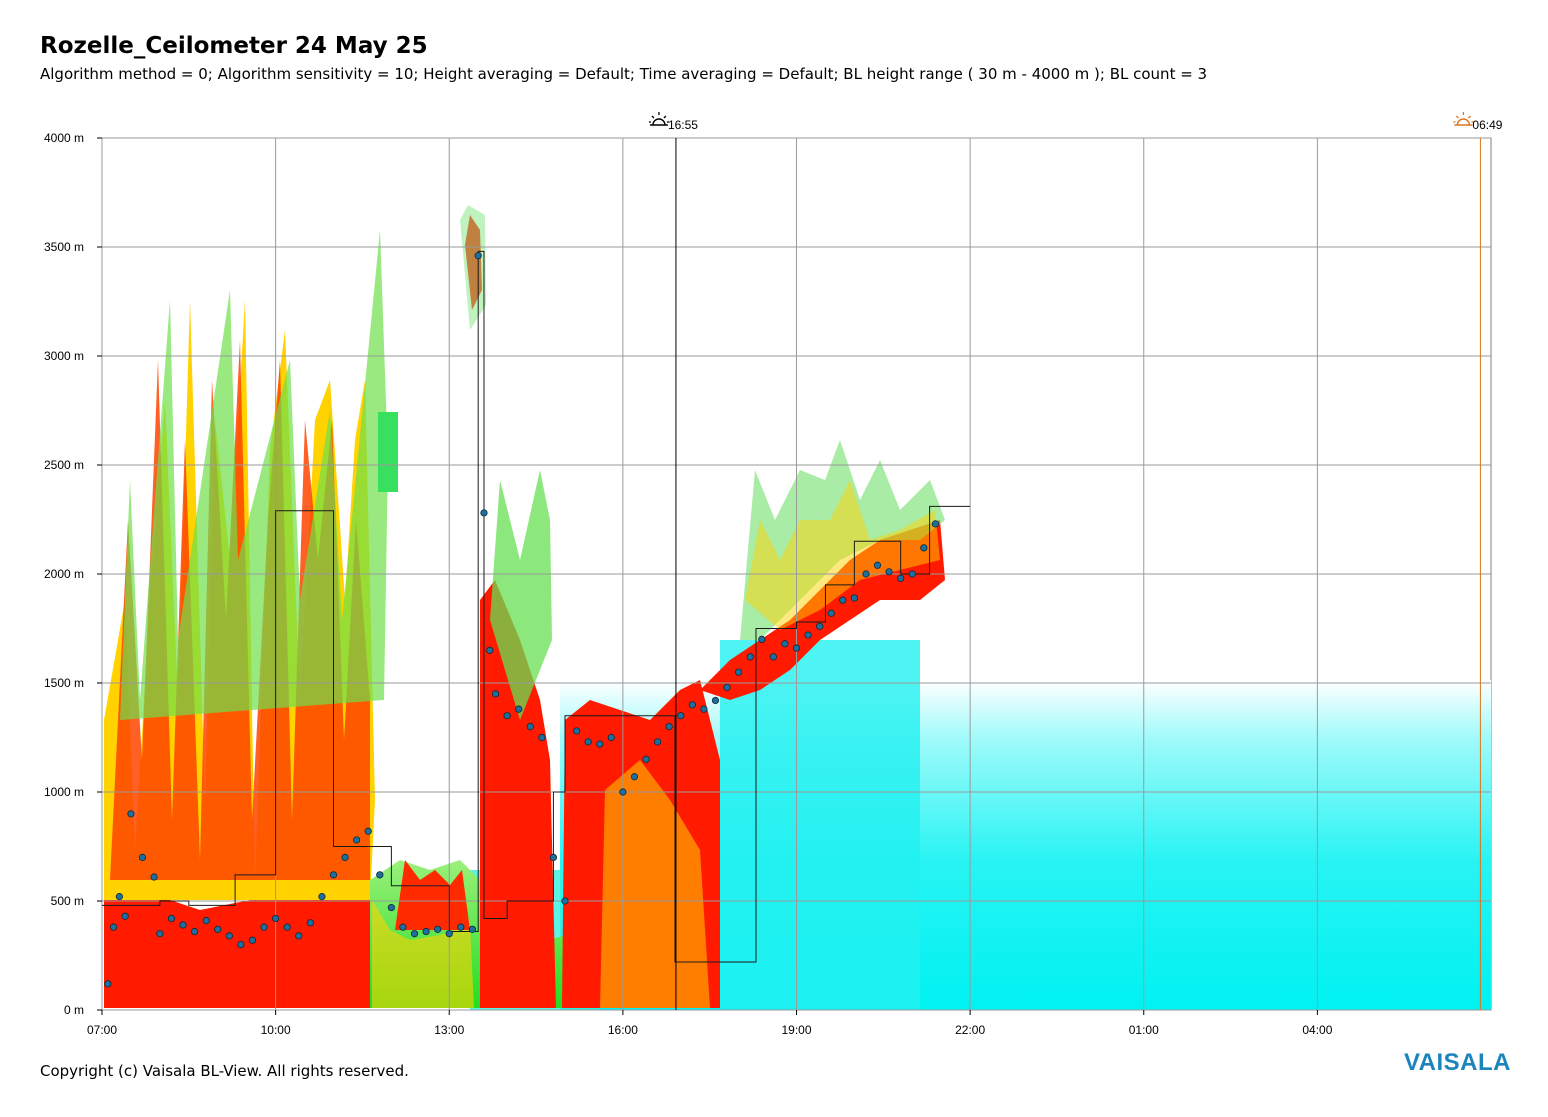 Image resolution: width=1548 pixels, height=1117 pixels. Describe the element at coordinates (1487, 125) in the screenshot. I see `sunrise-label: 06:49` at that location.